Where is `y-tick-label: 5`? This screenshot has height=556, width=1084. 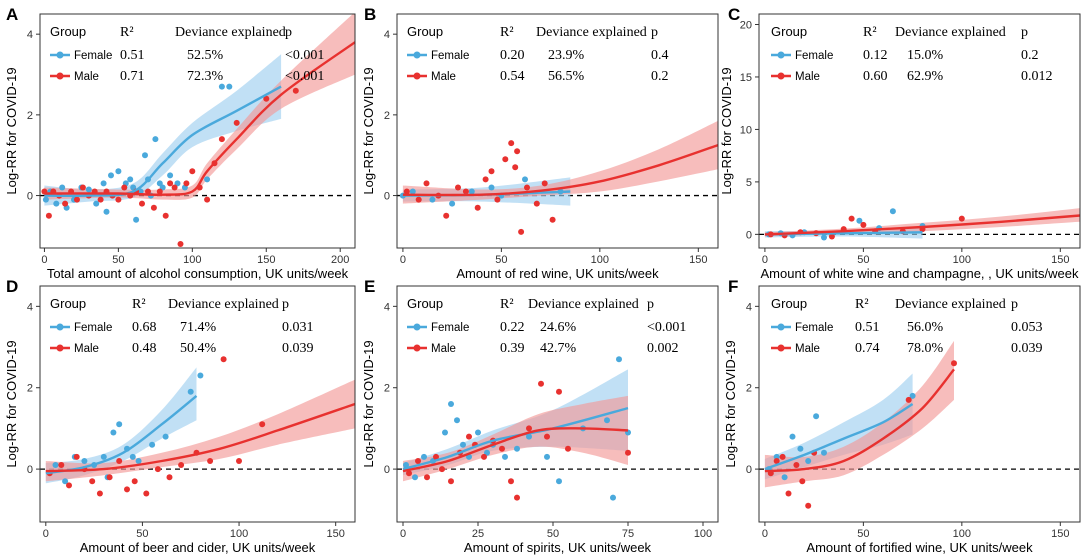 y-tick-label: 5 is located at coordinates (749, 183).